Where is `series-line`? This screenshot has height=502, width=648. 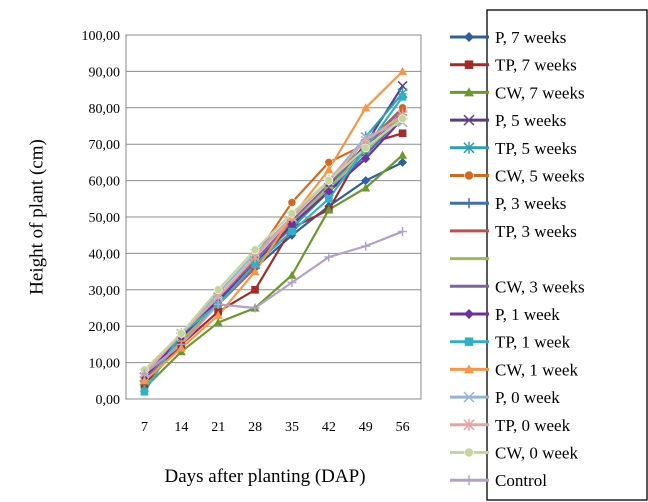
series-line is located at coordinates (273, 302).